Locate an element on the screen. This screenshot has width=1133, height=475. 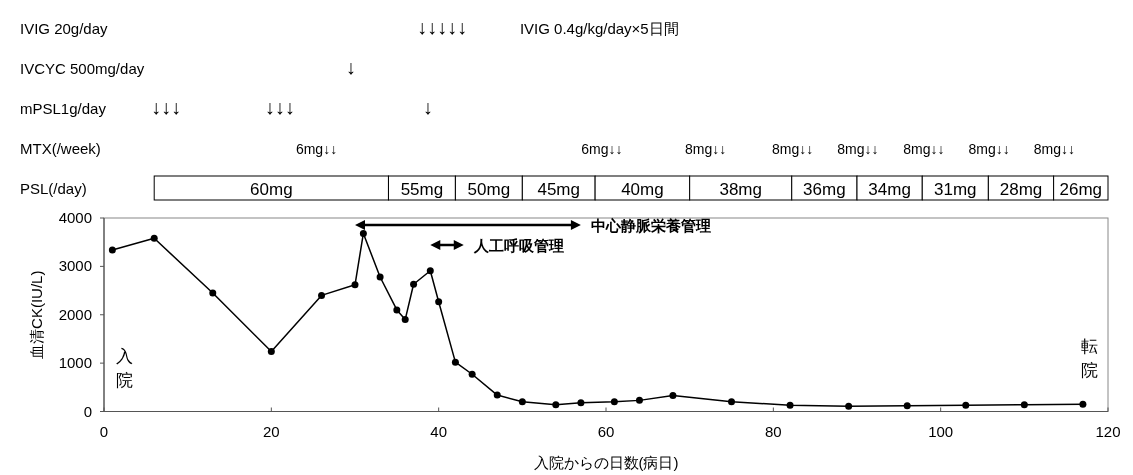
y-tick-label: 3000 is located at coordinates (75, 266).